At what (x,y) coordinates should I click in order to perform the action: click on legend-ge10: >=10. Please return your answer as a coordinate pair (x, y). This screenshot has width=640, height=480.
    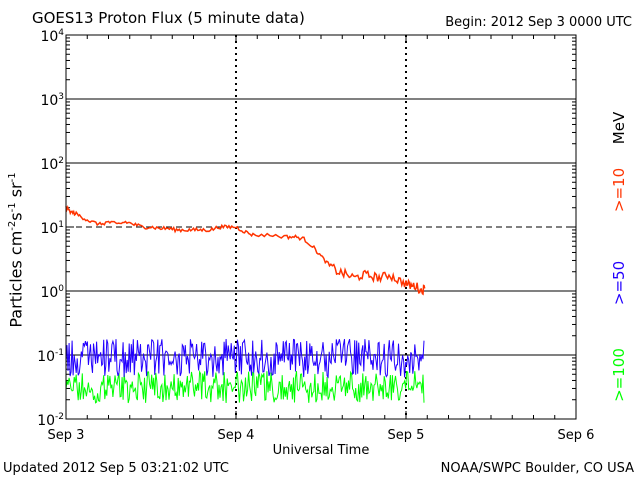
    Looking at the image, I should click on (619, 190).